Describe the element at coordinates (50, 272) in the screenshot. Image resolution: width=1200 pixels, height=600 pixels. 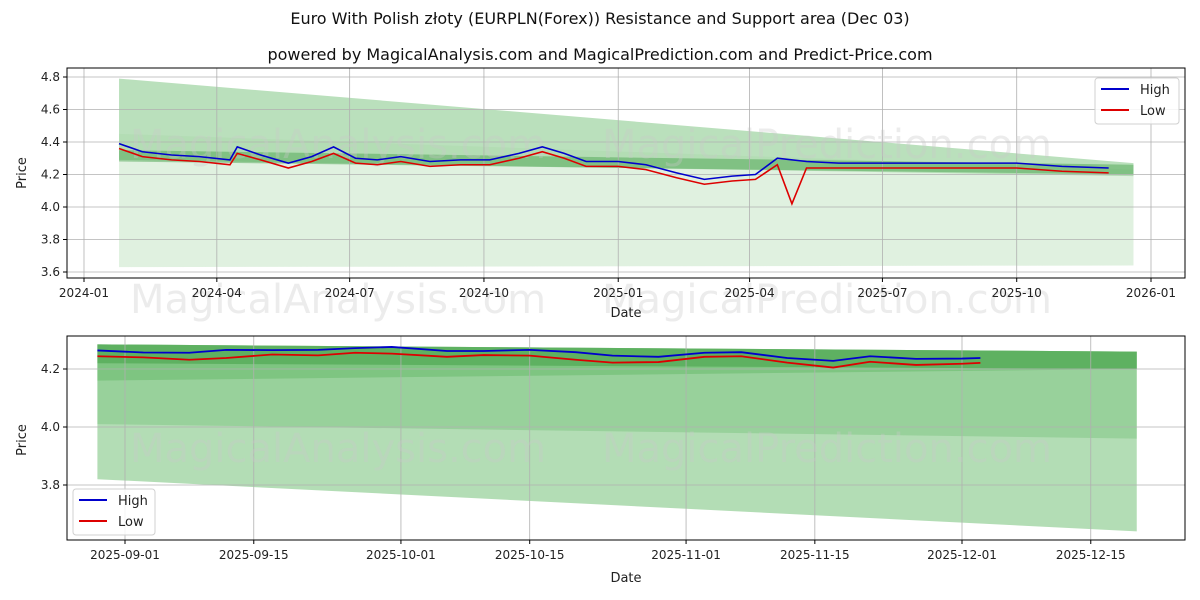
I see `y-tick-label: 3.6` at that location.